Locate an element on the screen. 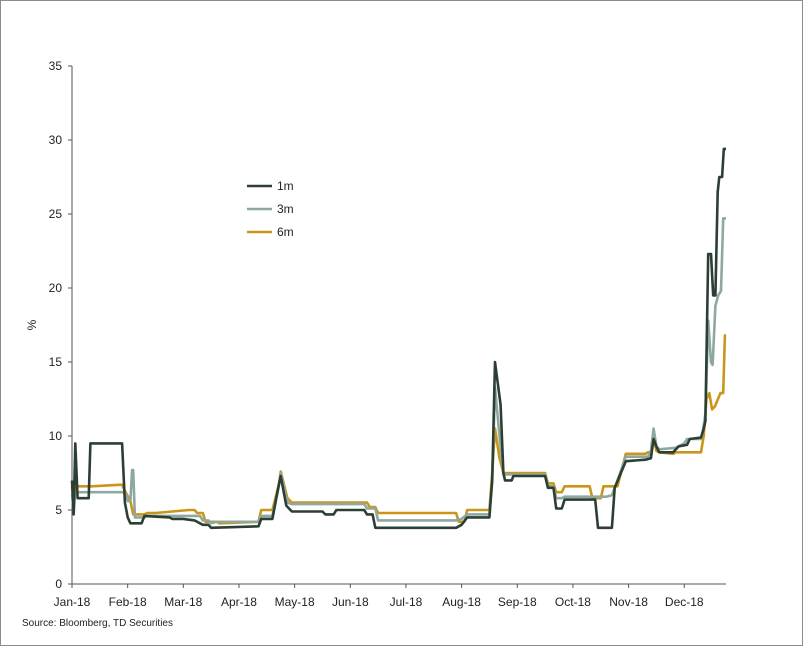 The height and width of the screenshot is (646, 803). y-tick-label: 30 is located at coordinates (56, 140).